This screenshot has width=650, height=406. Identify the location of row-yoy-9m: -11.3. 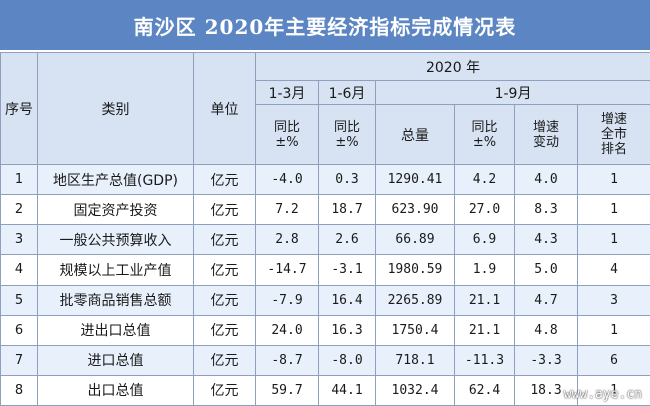
(484, 360).